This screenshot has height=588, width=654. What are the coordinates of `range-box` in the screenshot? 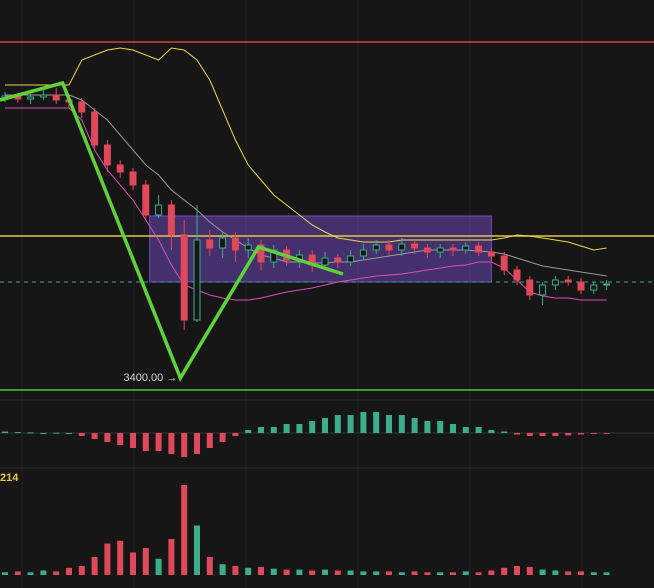 It's located at (320, 249).